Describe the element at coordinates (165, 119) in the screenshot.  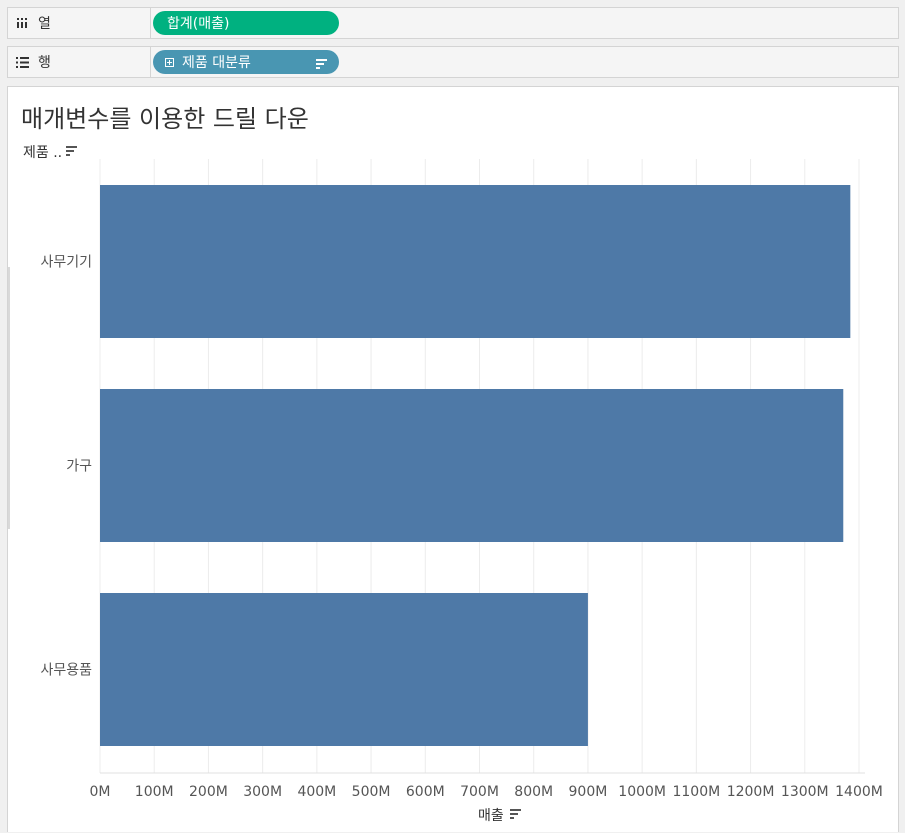
I see `sheet-title: 매개변수를 이용한 드릴 다운` at that location.